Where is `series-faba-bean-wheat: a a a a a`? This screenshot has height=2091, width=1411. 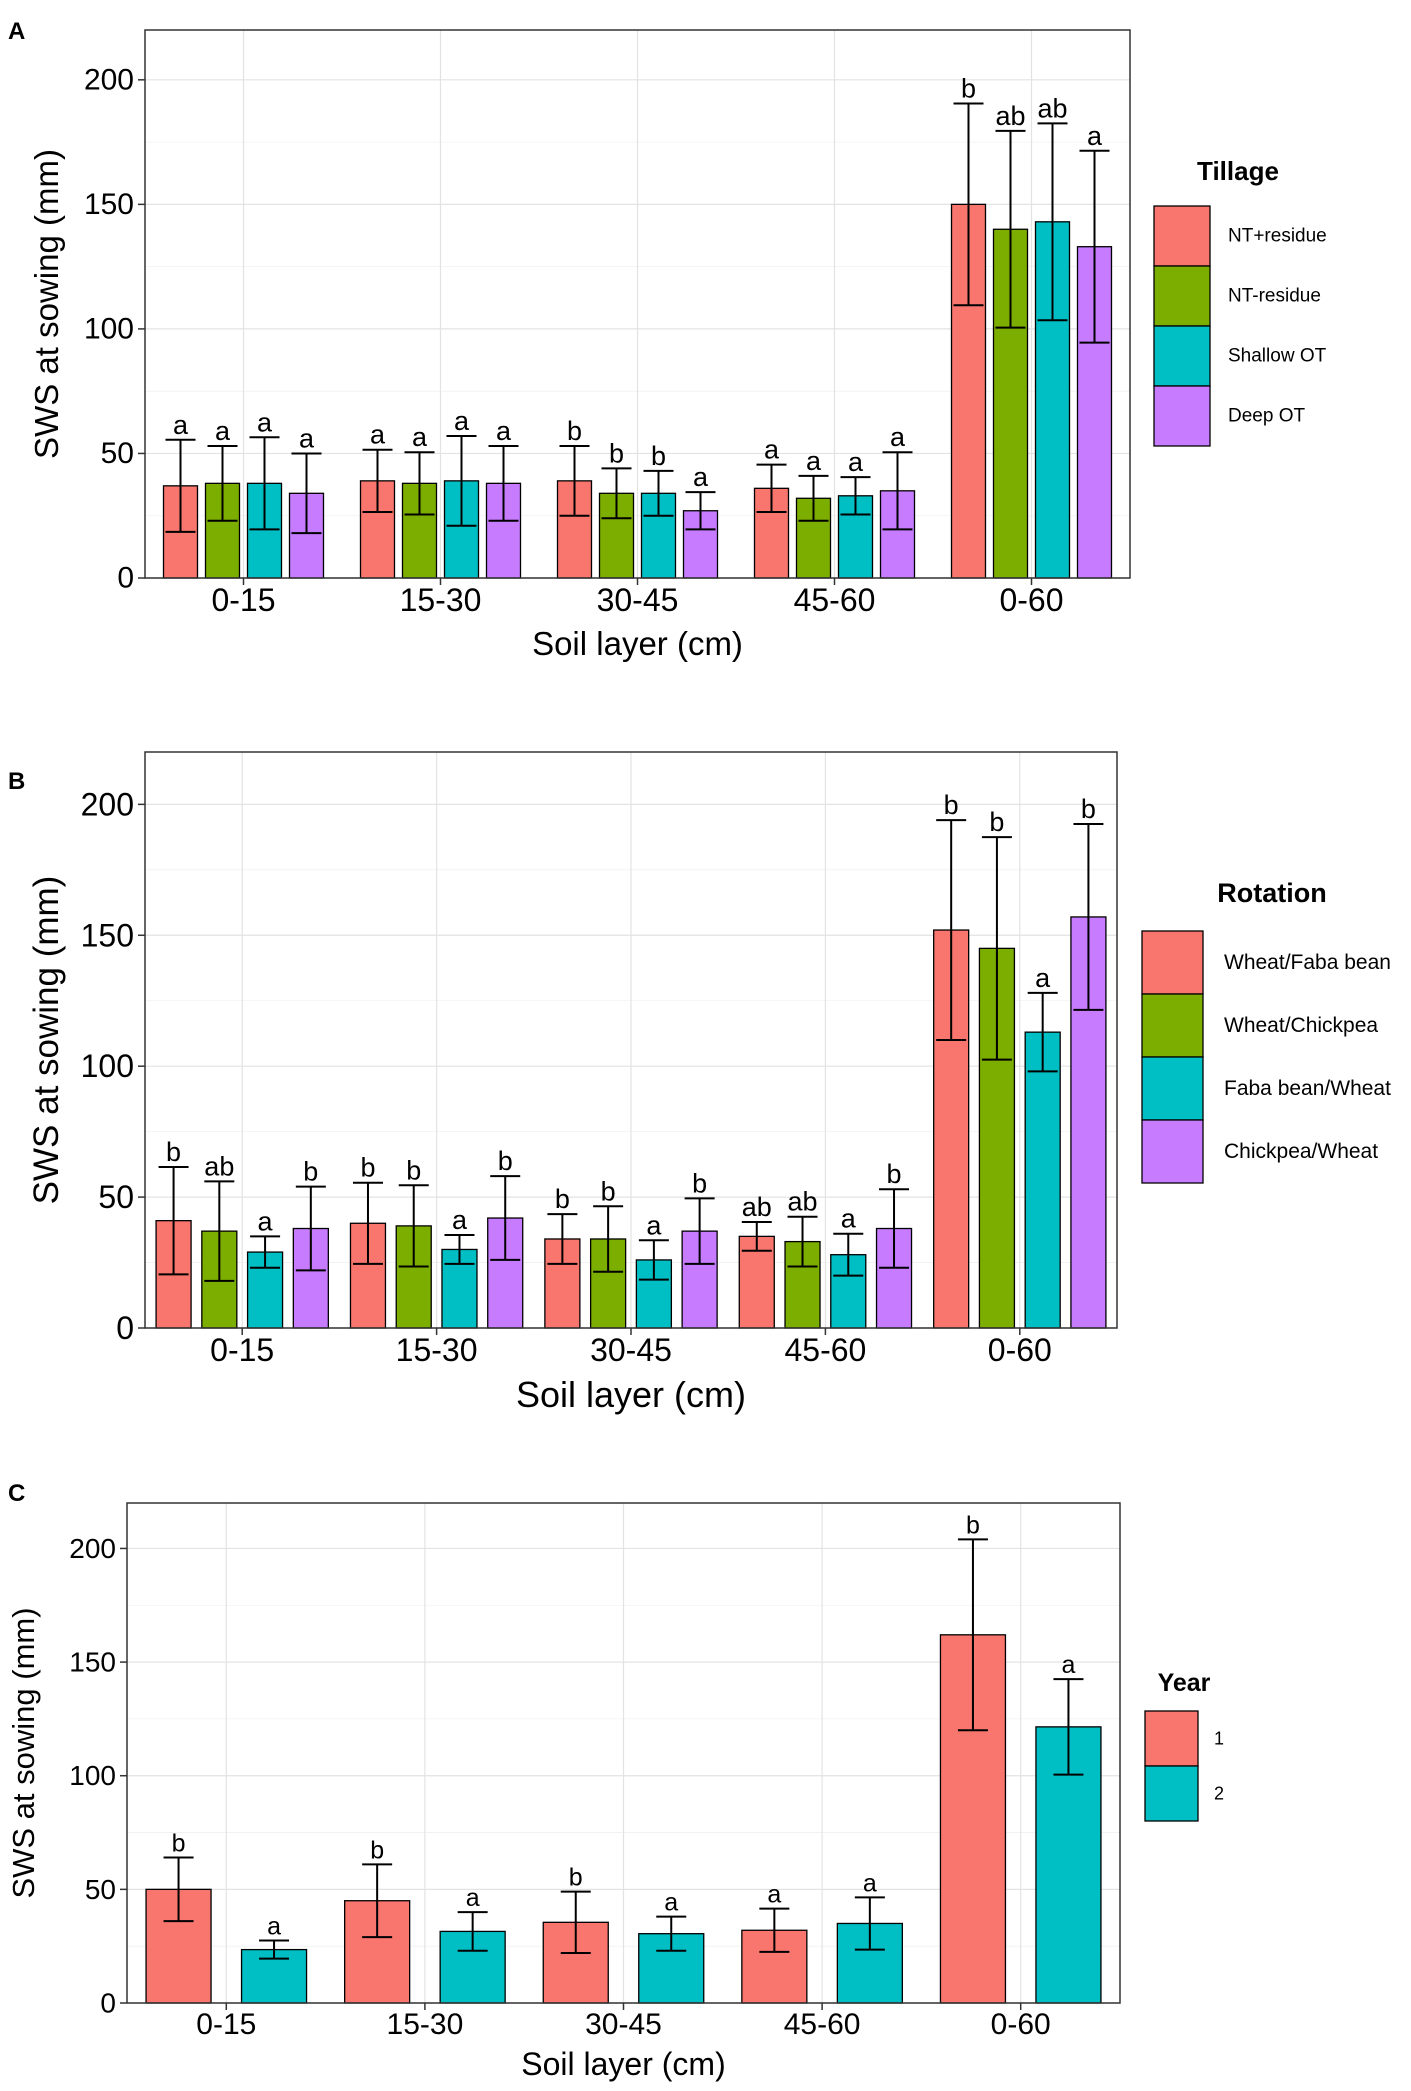
series-faba-bean-wheat: a a a a a is located at coordinates (653, 1146).